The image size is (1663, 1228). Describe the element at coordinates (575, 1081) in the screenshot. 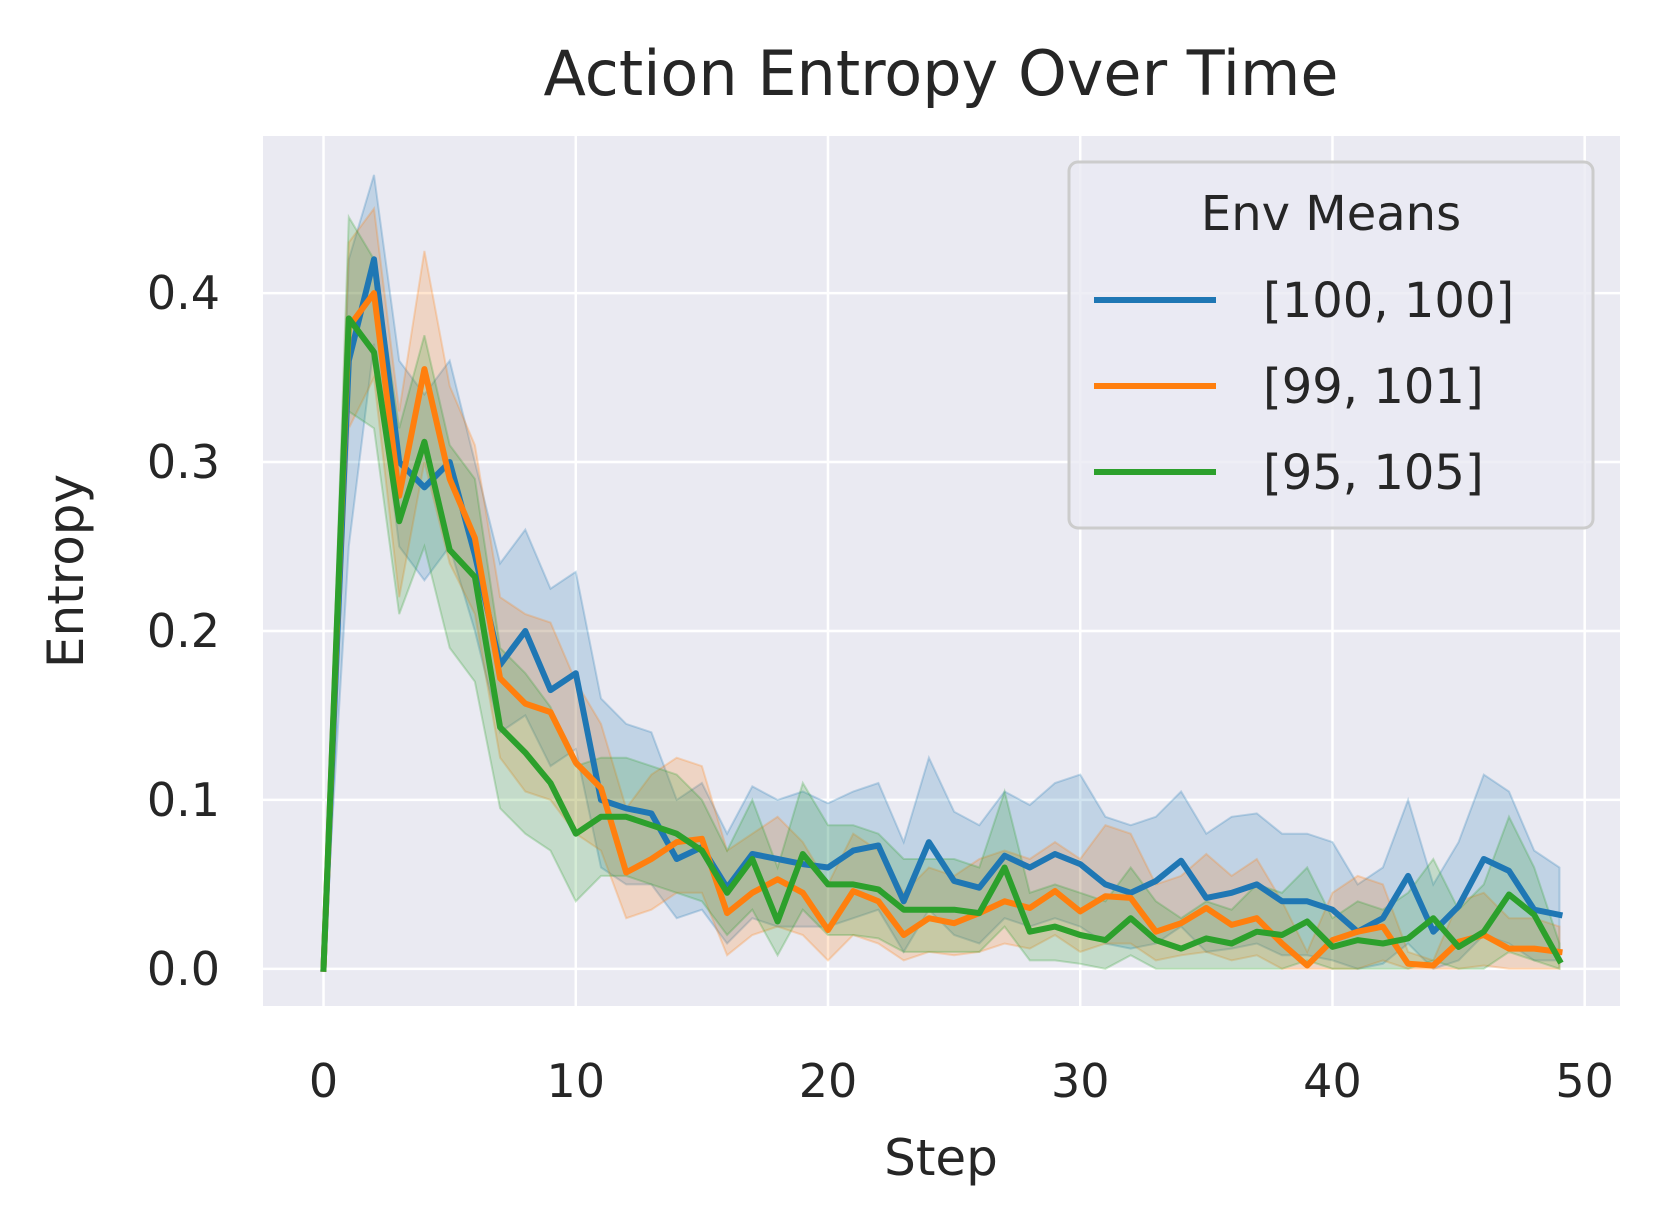

I see `x-tick-label: 10` at that location.